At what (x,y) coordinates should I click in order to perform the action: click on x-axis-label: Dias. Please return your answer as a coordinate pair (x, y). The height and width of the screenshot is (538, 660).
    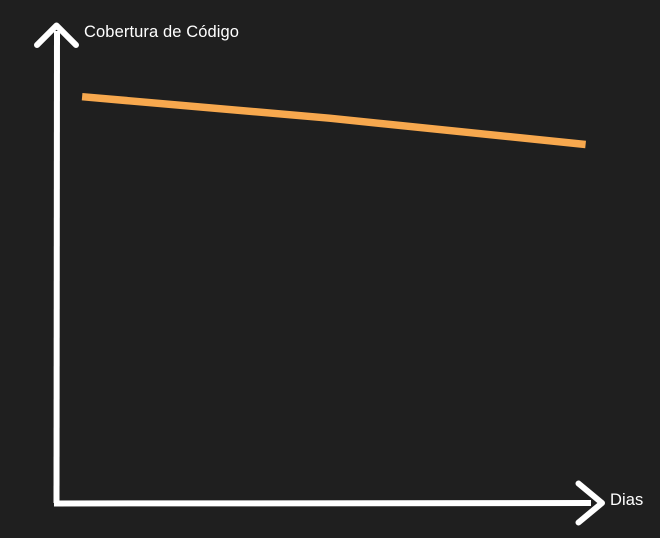
    Looking at the image, I should click on (627, 500).